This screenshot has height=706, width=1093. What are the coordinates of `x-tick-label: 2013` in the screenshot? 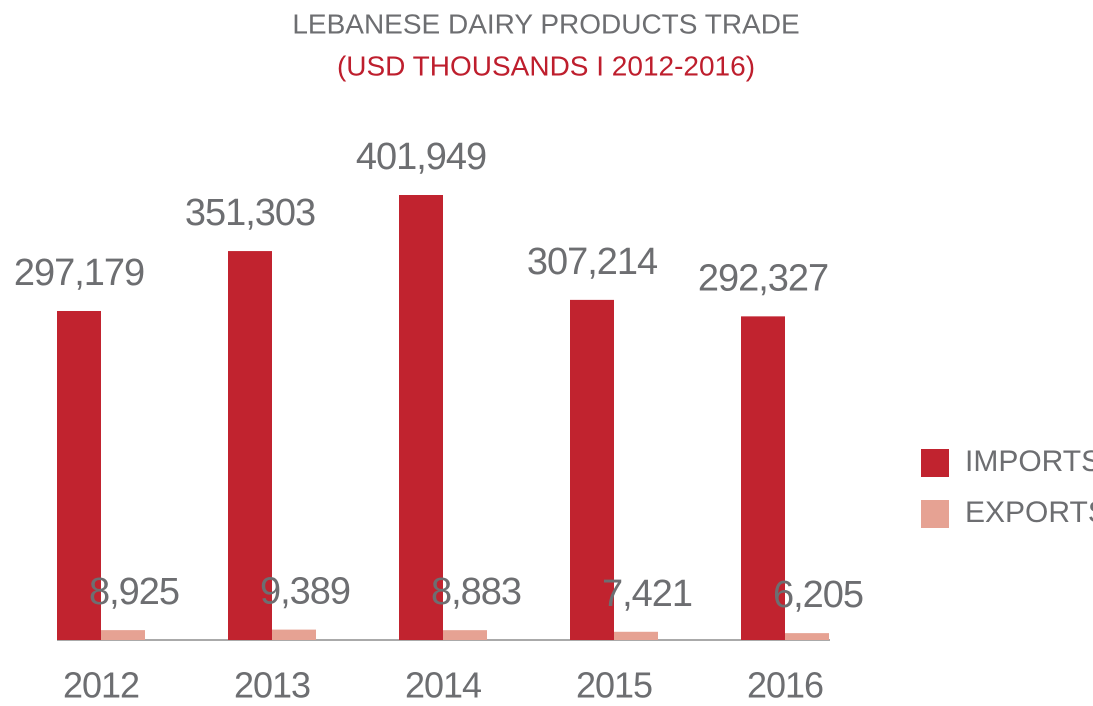 It's located at (272, 685).